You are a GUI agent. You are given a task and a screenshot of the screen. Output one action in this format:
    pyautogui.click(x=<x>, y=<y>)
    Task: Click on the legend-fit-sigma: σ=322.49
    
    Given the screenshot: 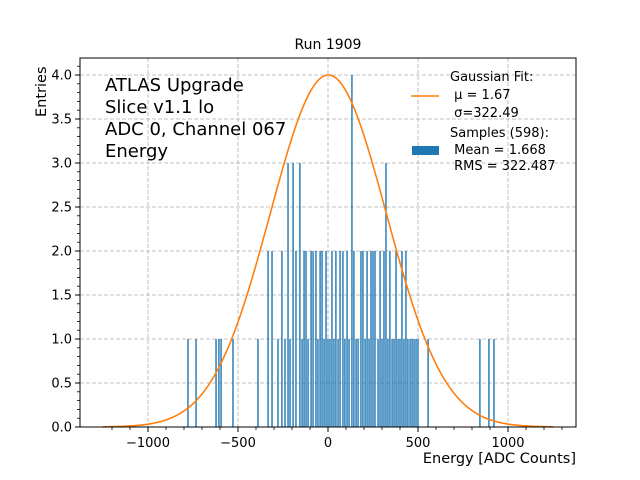 What is the action you would take?
    pyautogui.click(x=484, y=113)
    